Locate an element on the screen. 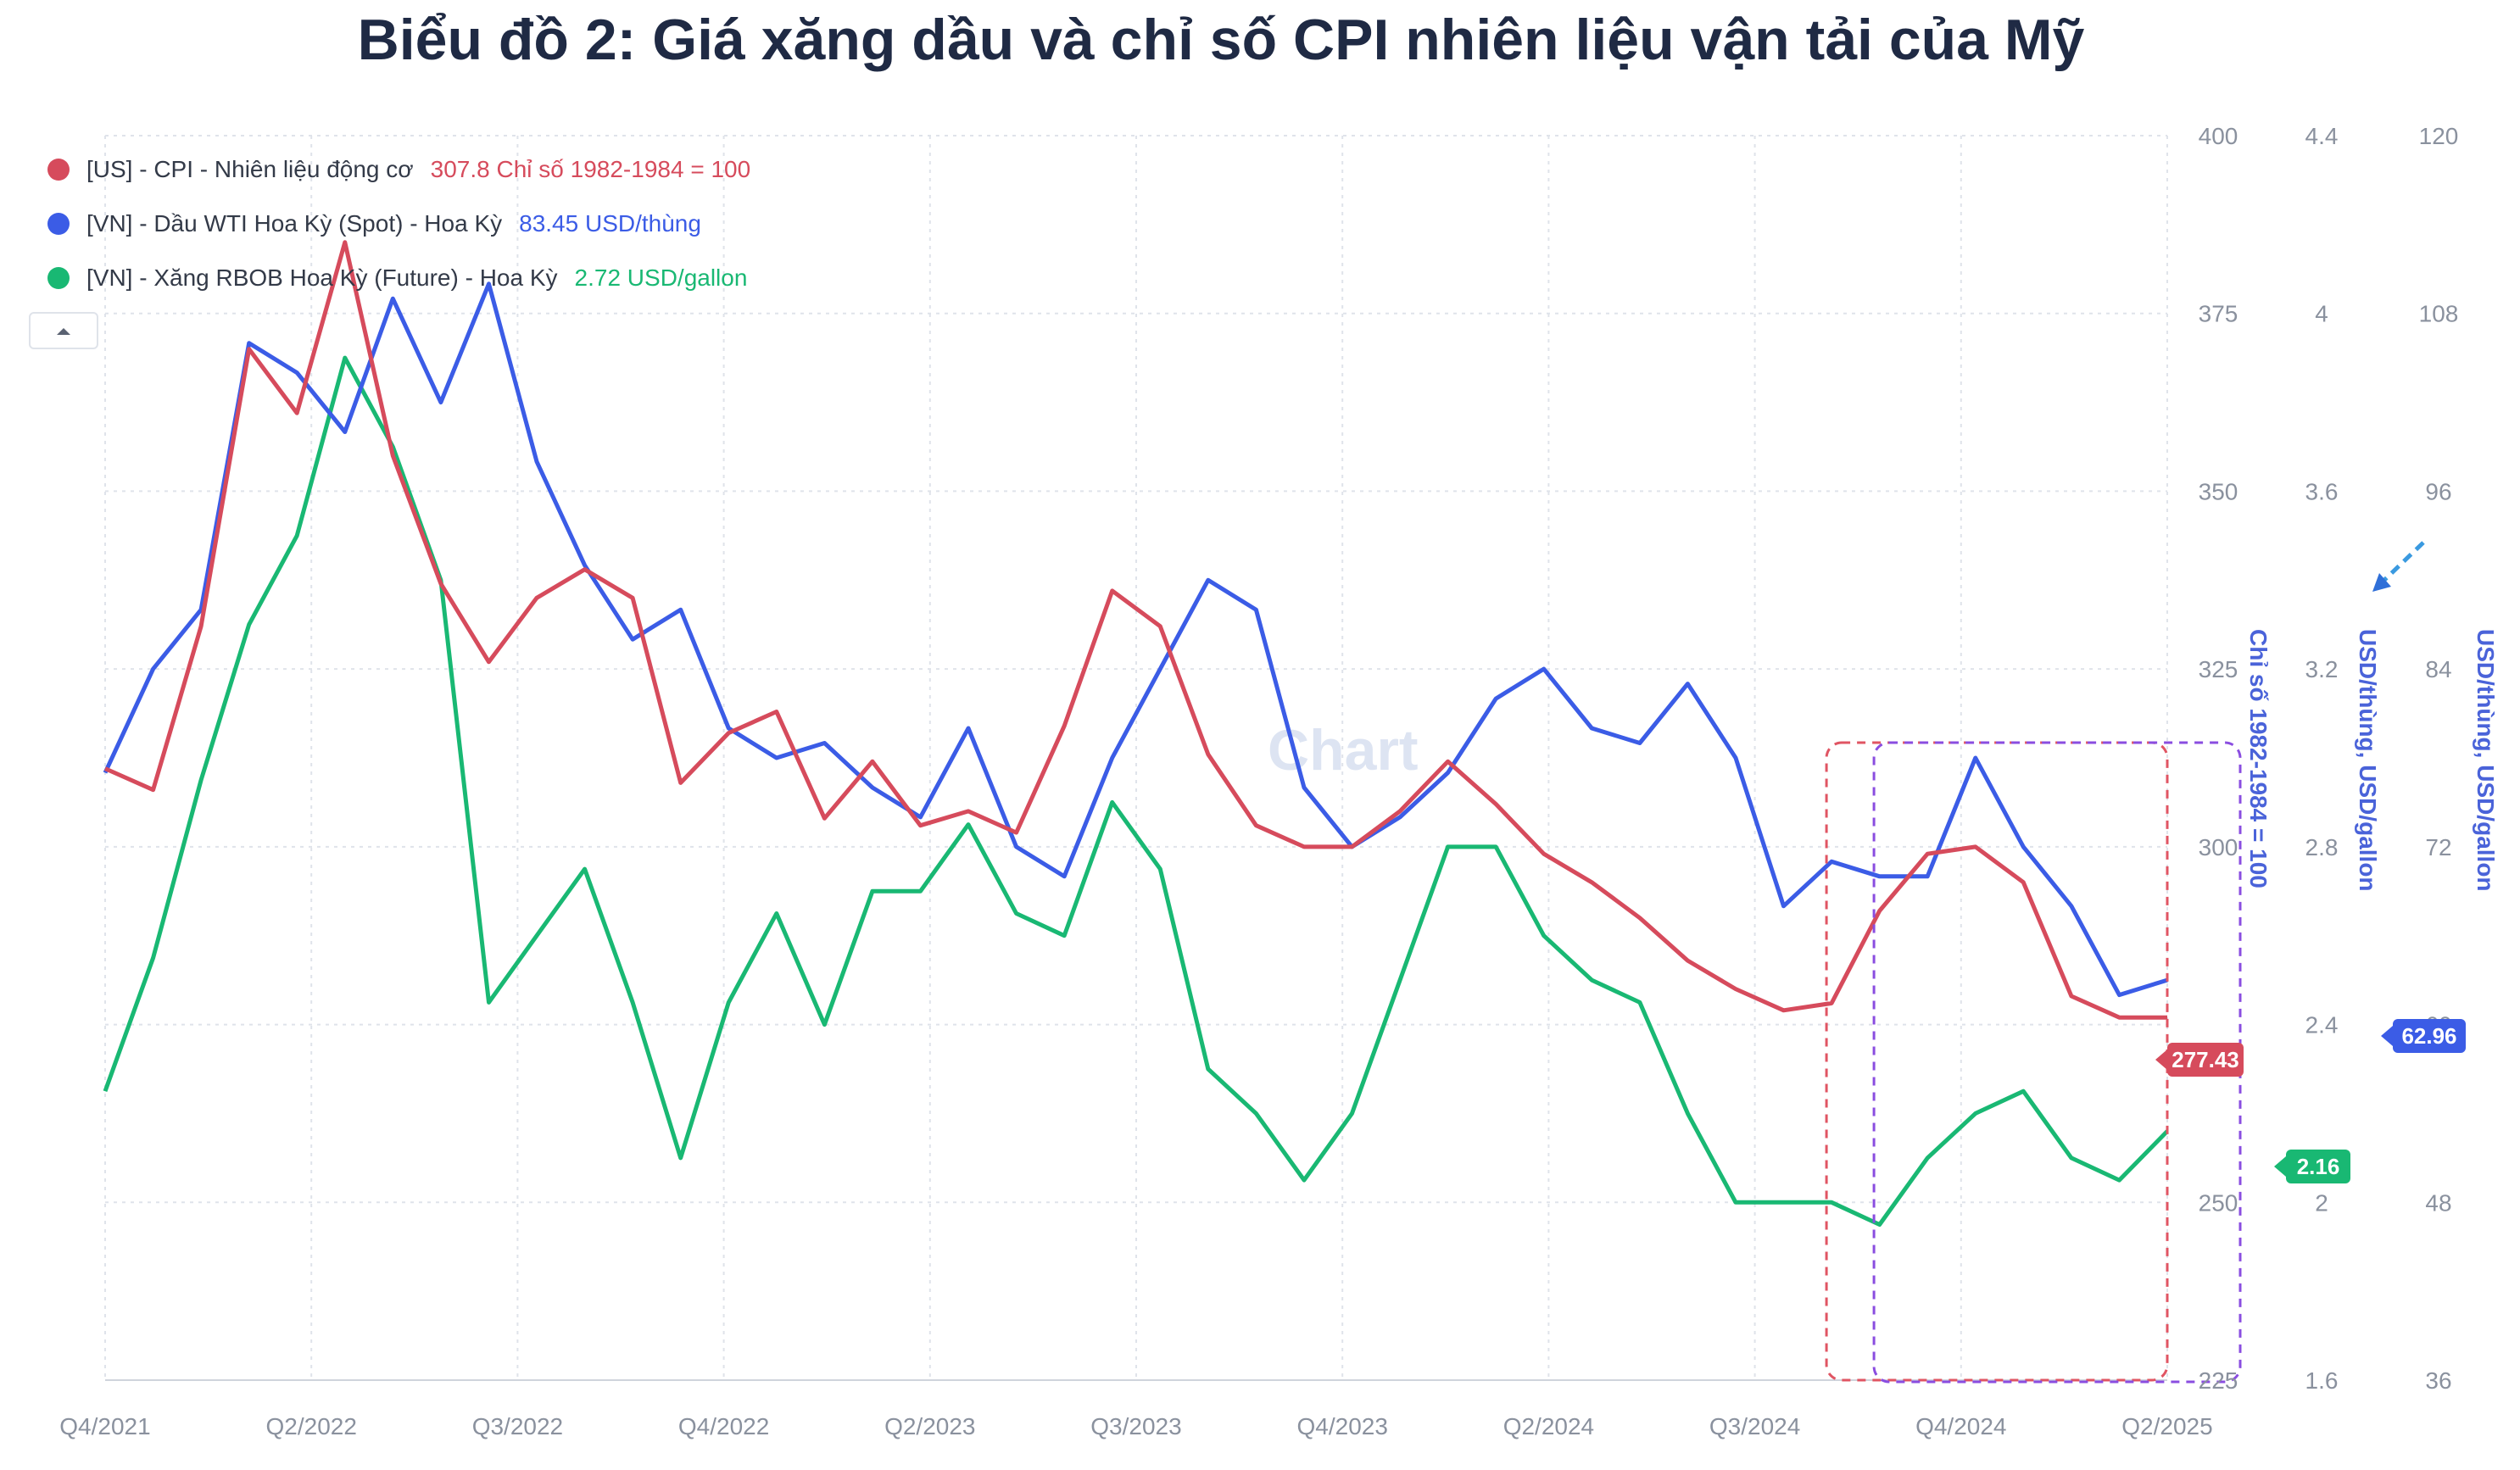  gallon-tick-label: 2 is located at coordinates (2321, 1202).